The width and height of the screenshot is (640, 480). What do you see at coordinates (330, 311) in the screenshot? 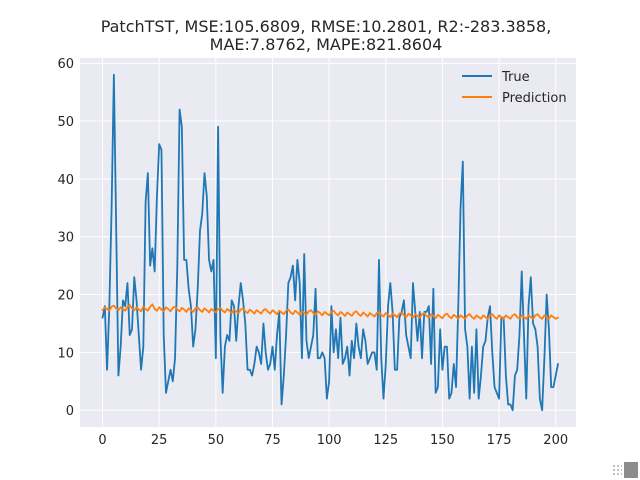
I see `series-line-prediction` at bounding box center [330, 311].